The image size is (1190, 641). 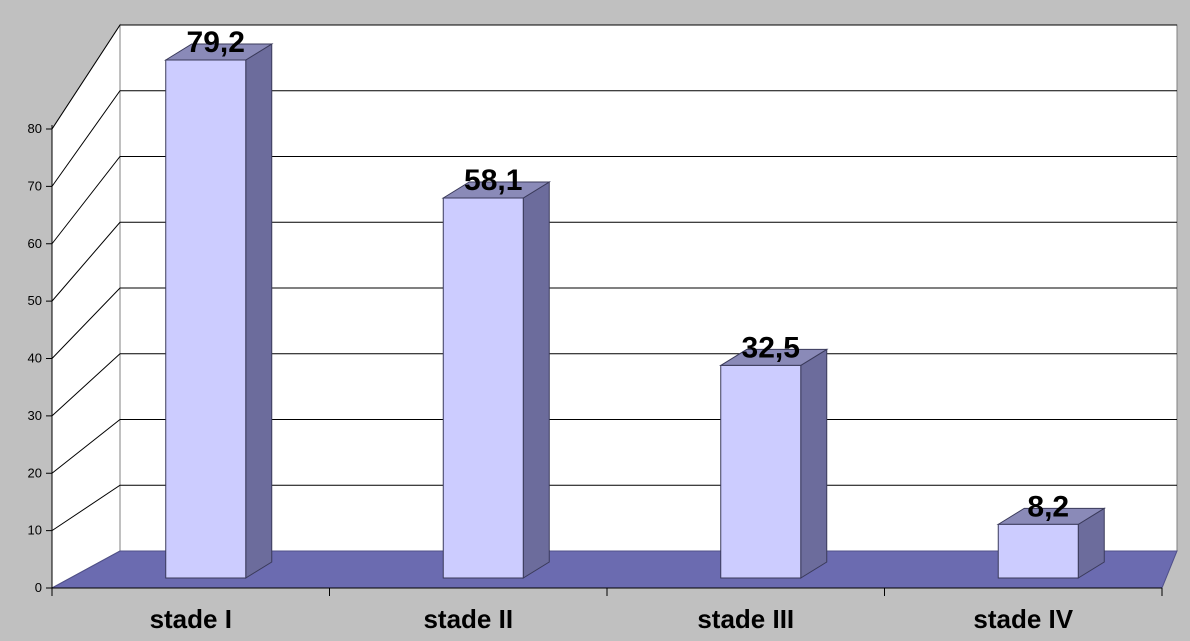 What do you see at coordinates (468, 619) in the screenshot?
I see `x-tick-label: stade II` at bounding box center [468, 619].